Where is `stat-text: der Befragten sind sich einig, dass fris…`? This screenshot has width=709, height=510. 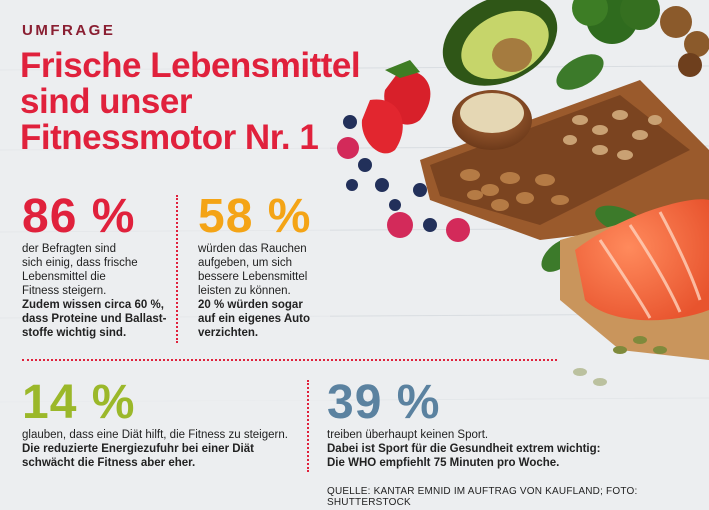 stat-text: der Befragten sind sich einig, dass fris… is located at coordinates (97, 270).